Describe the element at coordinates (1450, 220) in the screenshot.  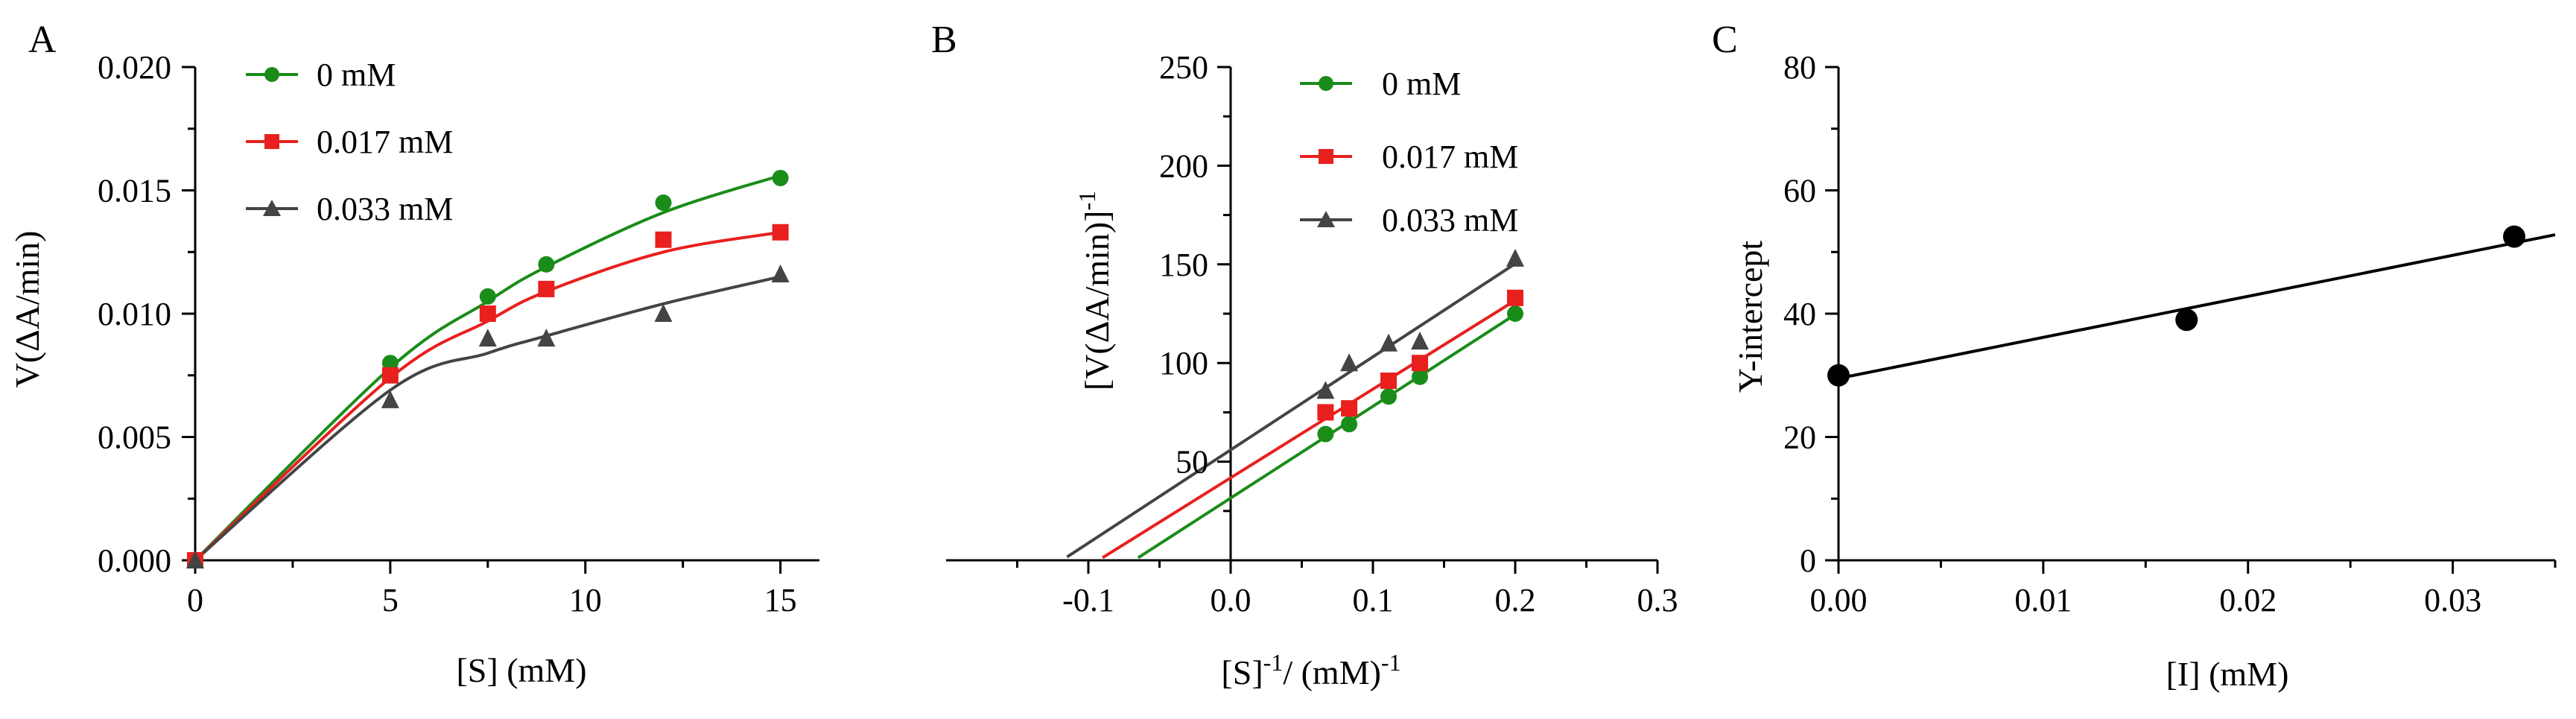
I see `legend-b-0033mm-label: 0.033 mM` at that location.